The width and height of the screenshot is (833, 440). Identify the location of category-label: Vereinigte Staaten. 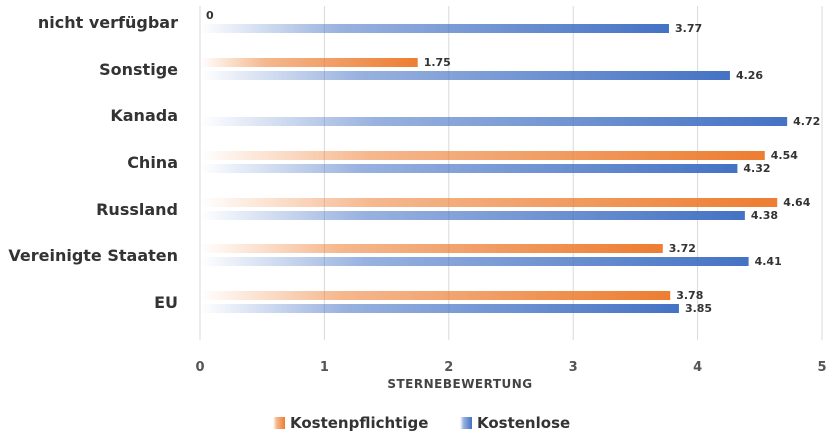
(93, 255).